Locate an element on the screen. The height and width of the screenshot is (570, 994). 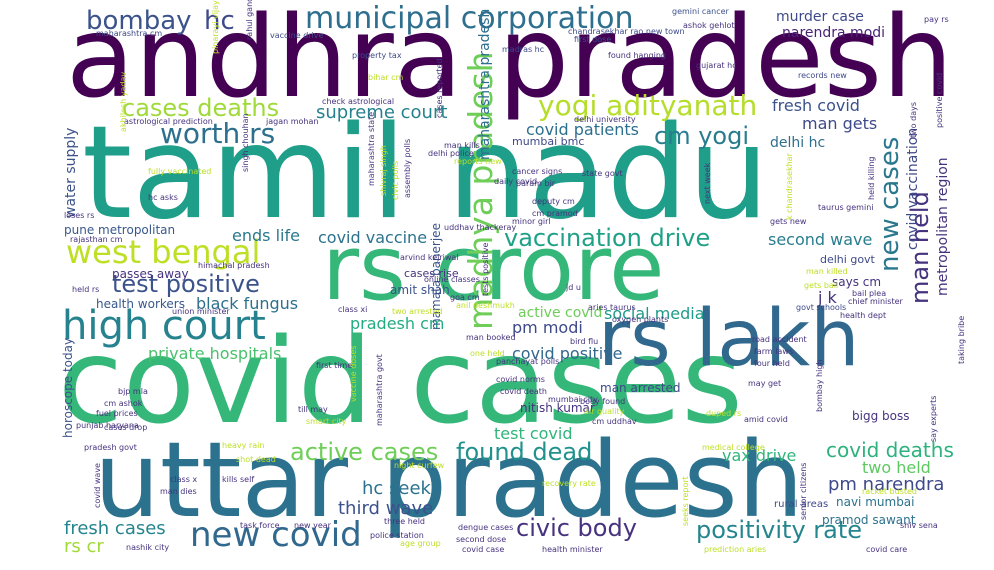
cloud-word: taking bribe is located at coordinates (961, 339).